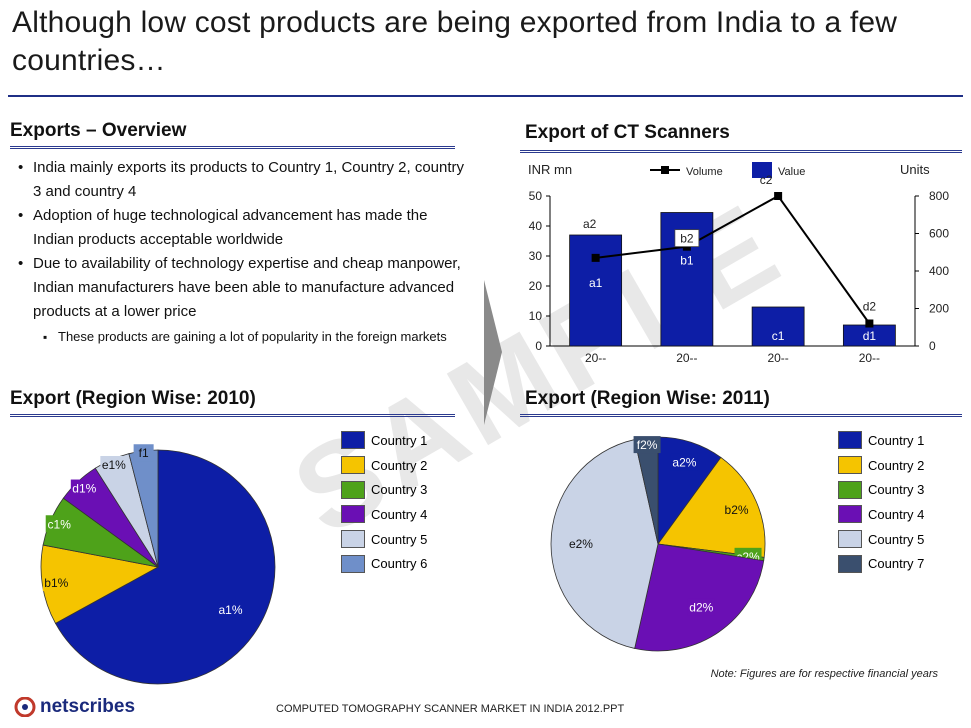  What do you see at coordinates (939, 309) in the screenshot?
I see `y2-tick-label: 200` at bounding box center [939, 309].